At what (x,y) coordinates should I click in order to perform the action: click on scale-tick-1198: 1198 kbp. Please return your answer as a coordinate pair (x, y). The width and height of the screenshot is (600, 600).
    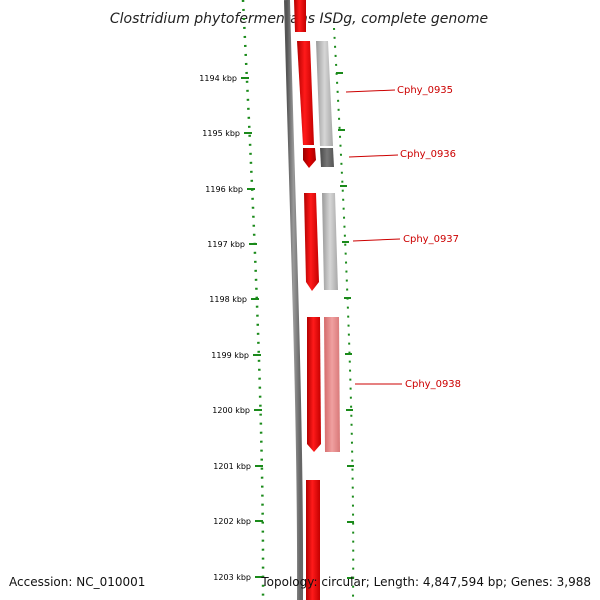
    Looking at the image, I should click on (234, 299).